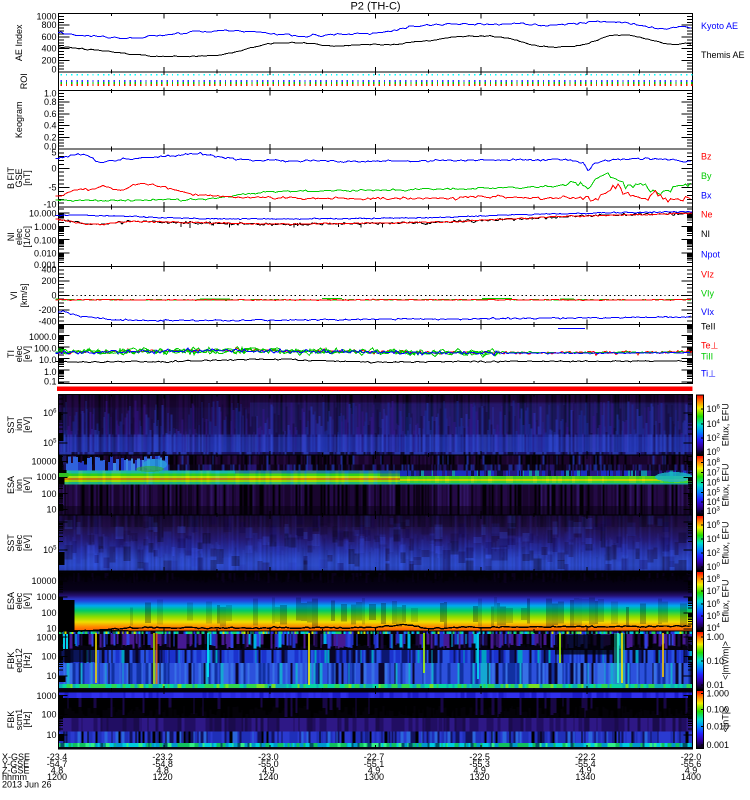 This screenshot has height=800, width=750. Describe the element at coordinates (711, 255) in the screenshot. I see `svg-text: Npot` at that location.